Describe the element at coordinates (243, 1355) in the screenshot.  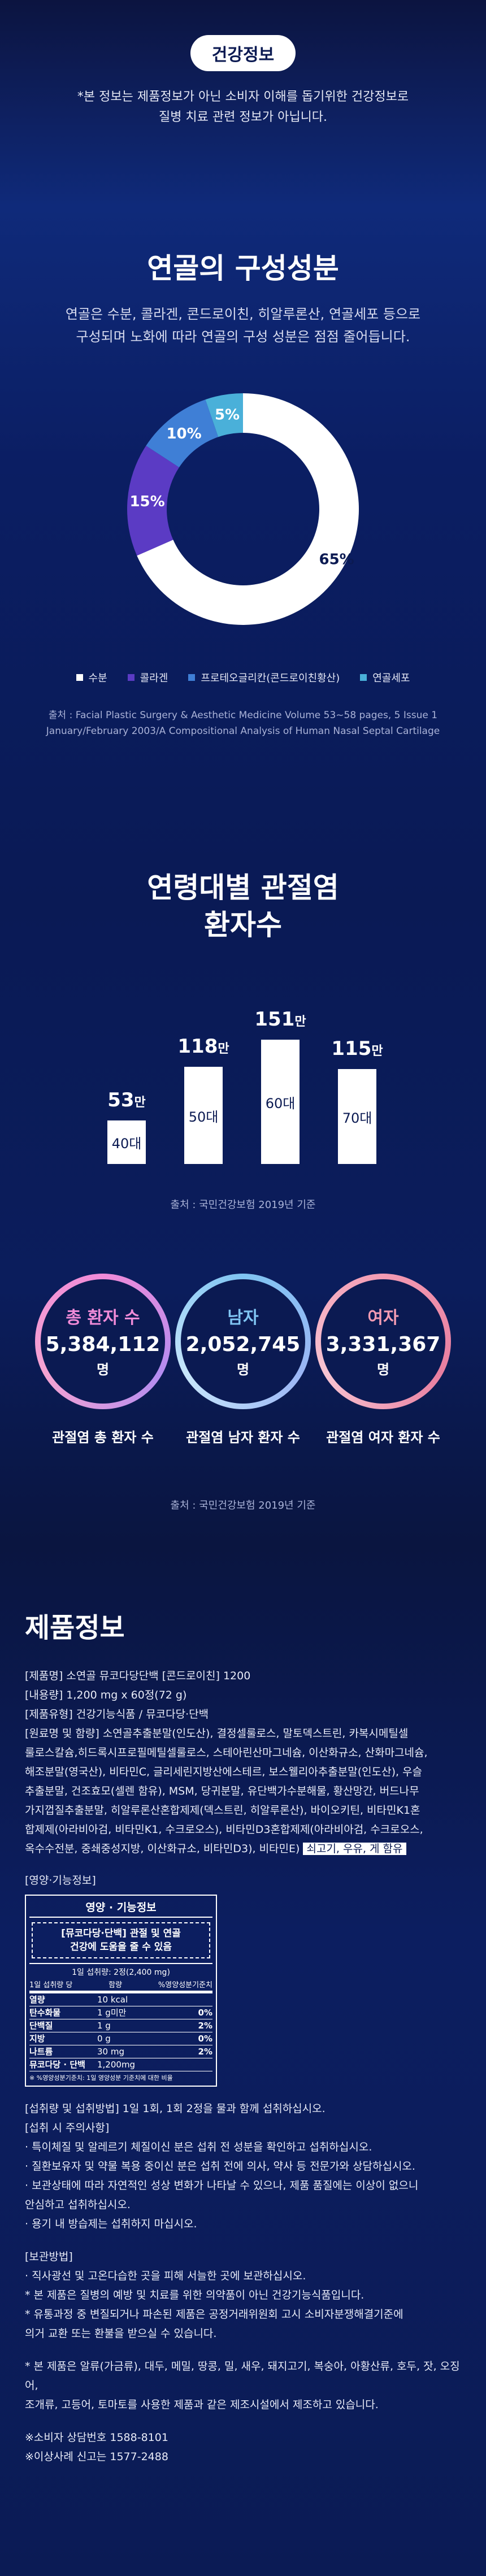
I see `patient-num-1: 2,052,745명` at that location.